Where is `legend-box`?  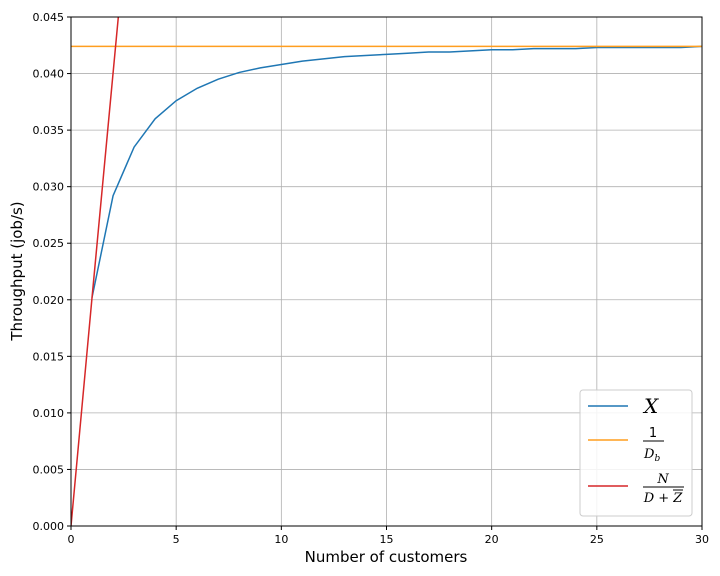
legend-box is located at coordinates (636, 453).